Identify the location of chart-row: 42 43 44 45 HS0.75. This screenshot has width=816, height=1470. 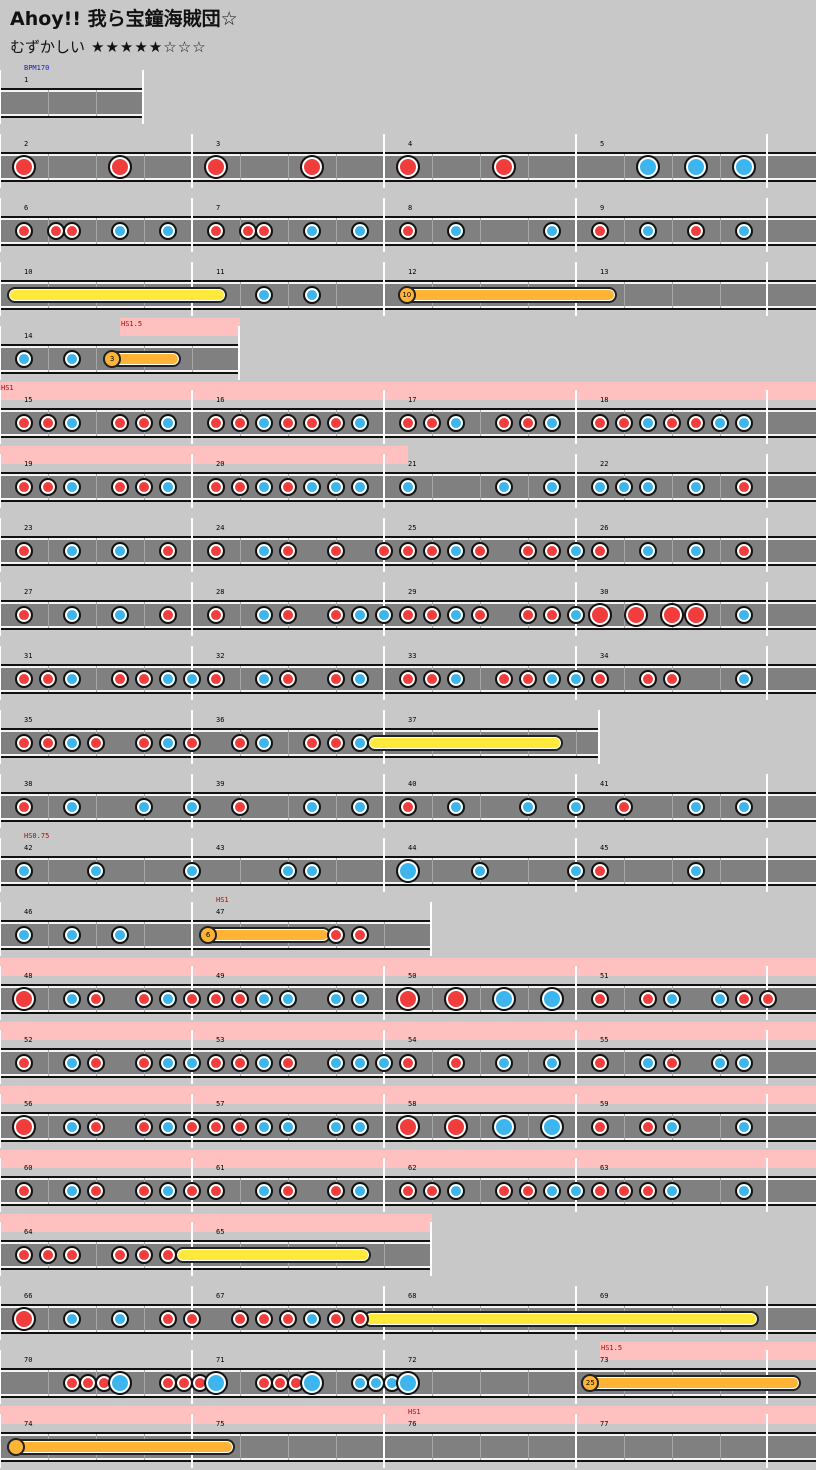
(408, 862).